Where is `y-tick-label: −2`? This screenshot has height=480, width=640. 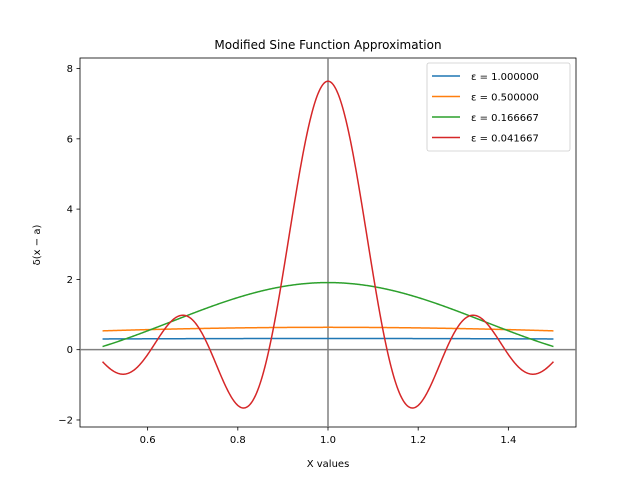 y-tick-label: −2 is located at coordinates (65, 420).